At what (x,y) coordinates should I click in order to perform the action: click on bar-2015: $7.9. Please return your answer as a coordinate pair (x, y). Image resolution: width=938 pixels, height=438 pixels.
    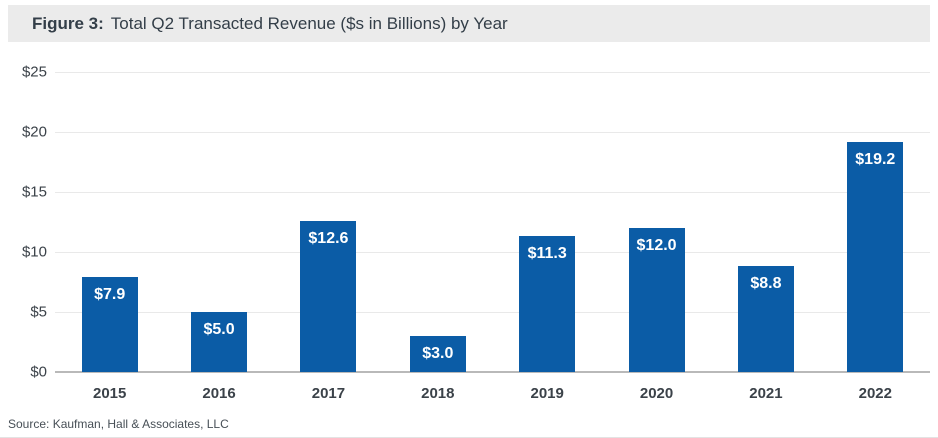
    Looking at the image, I should click on (109, 324).